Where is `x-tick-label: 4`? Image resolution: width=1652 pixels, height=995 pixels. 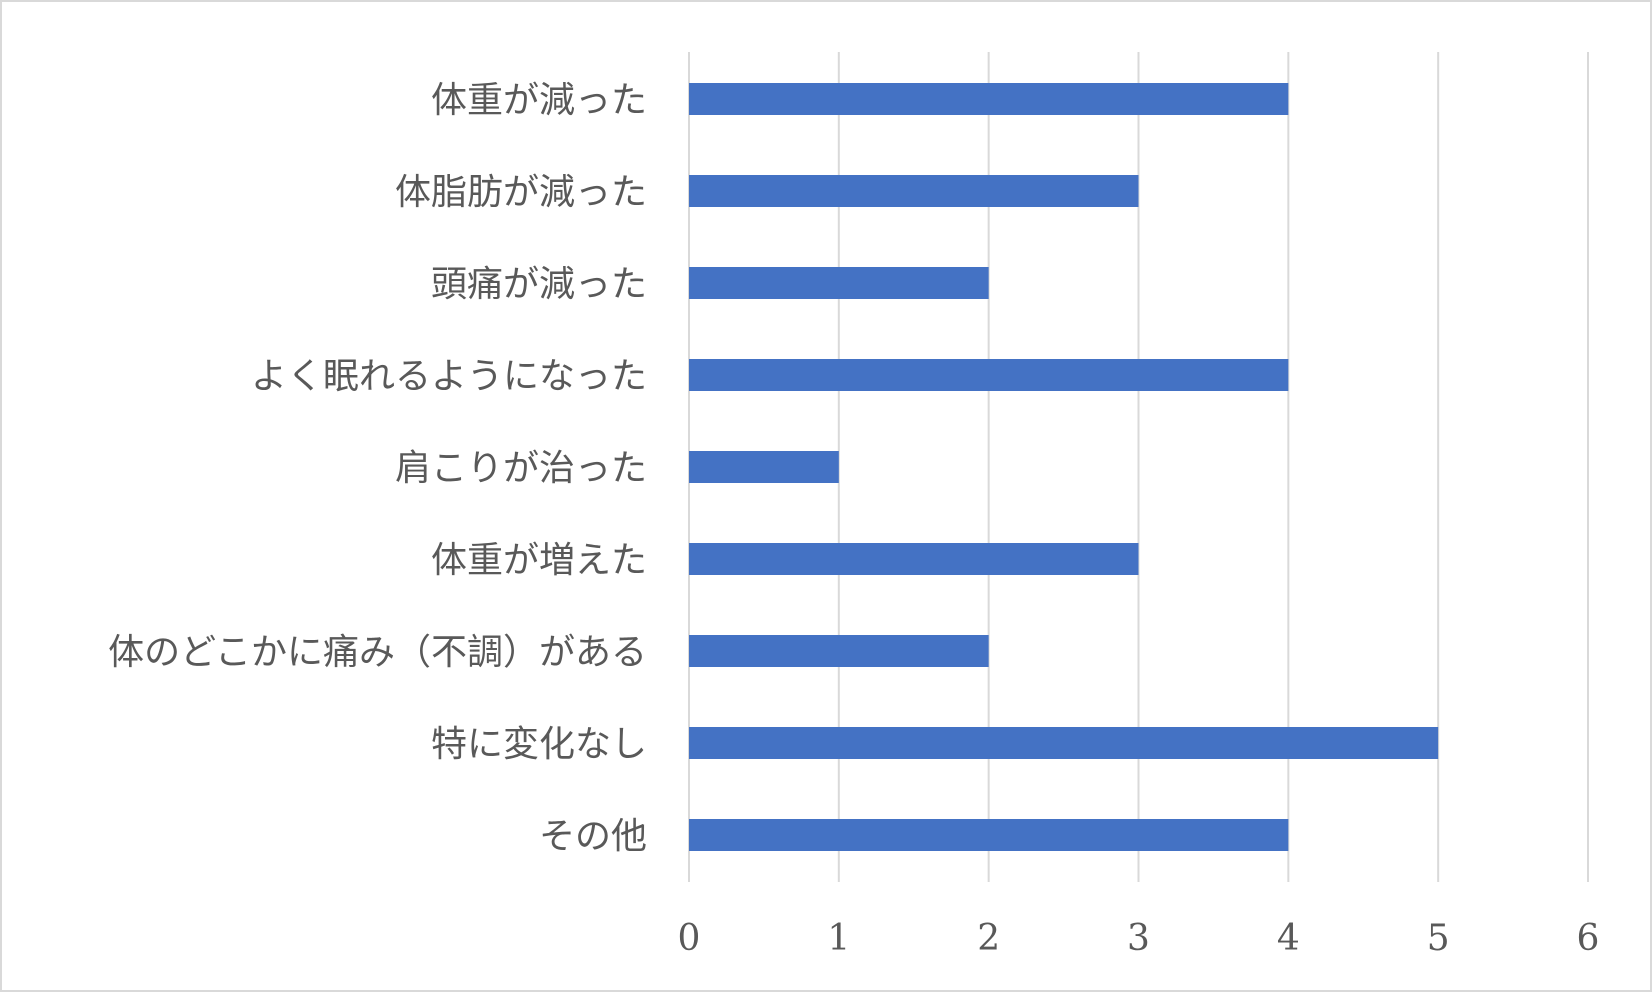 x-tick-label: 4 is located at coordinates (1288, 938).